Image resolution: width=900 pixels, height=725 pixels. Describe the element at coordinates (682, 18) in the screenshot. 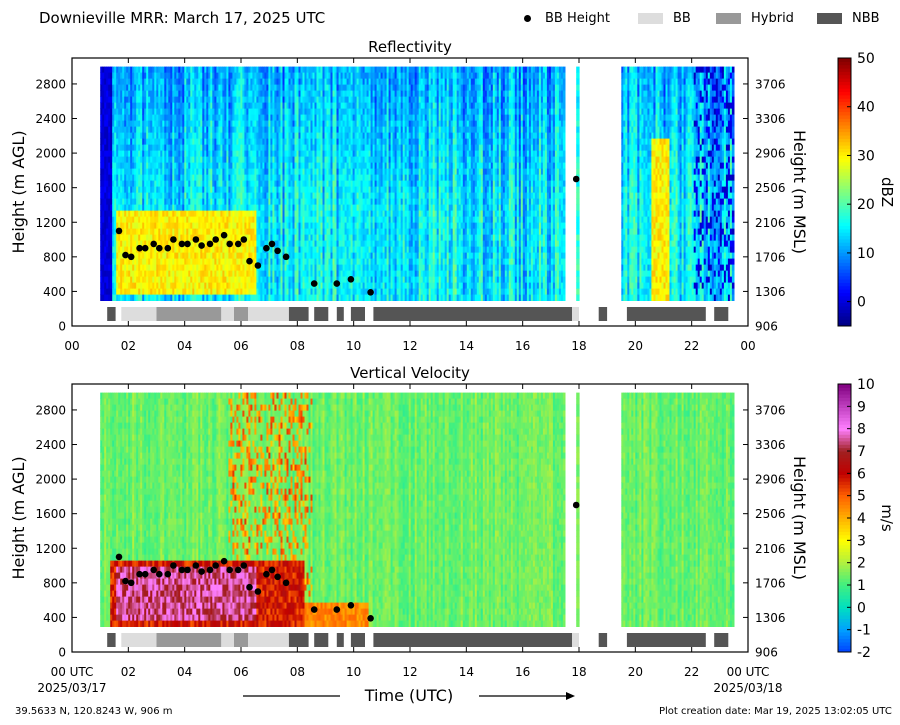

I see `legend-label: BB` at that location.